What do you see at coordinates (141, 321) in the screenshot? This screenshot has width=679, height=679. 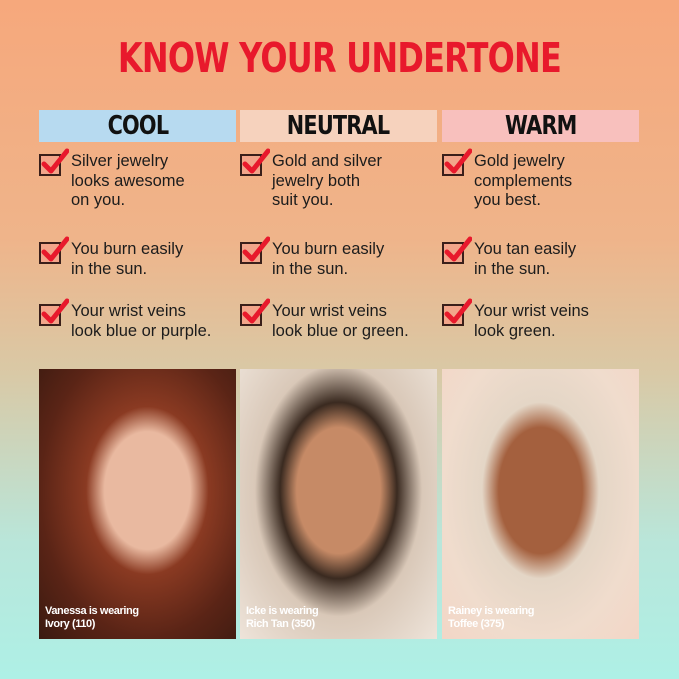 I see `checklist-text: Your wrist veins look blue or purple.` at bounding box center [141, 321].